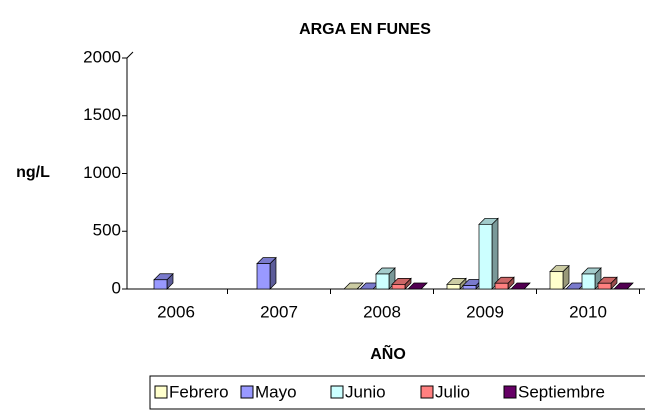 The image size is (645, 411). What do you see at coordinates (102, 56) in the screenshot?
I see `y-tick-label: 2000` at bounding box center [102, 56].